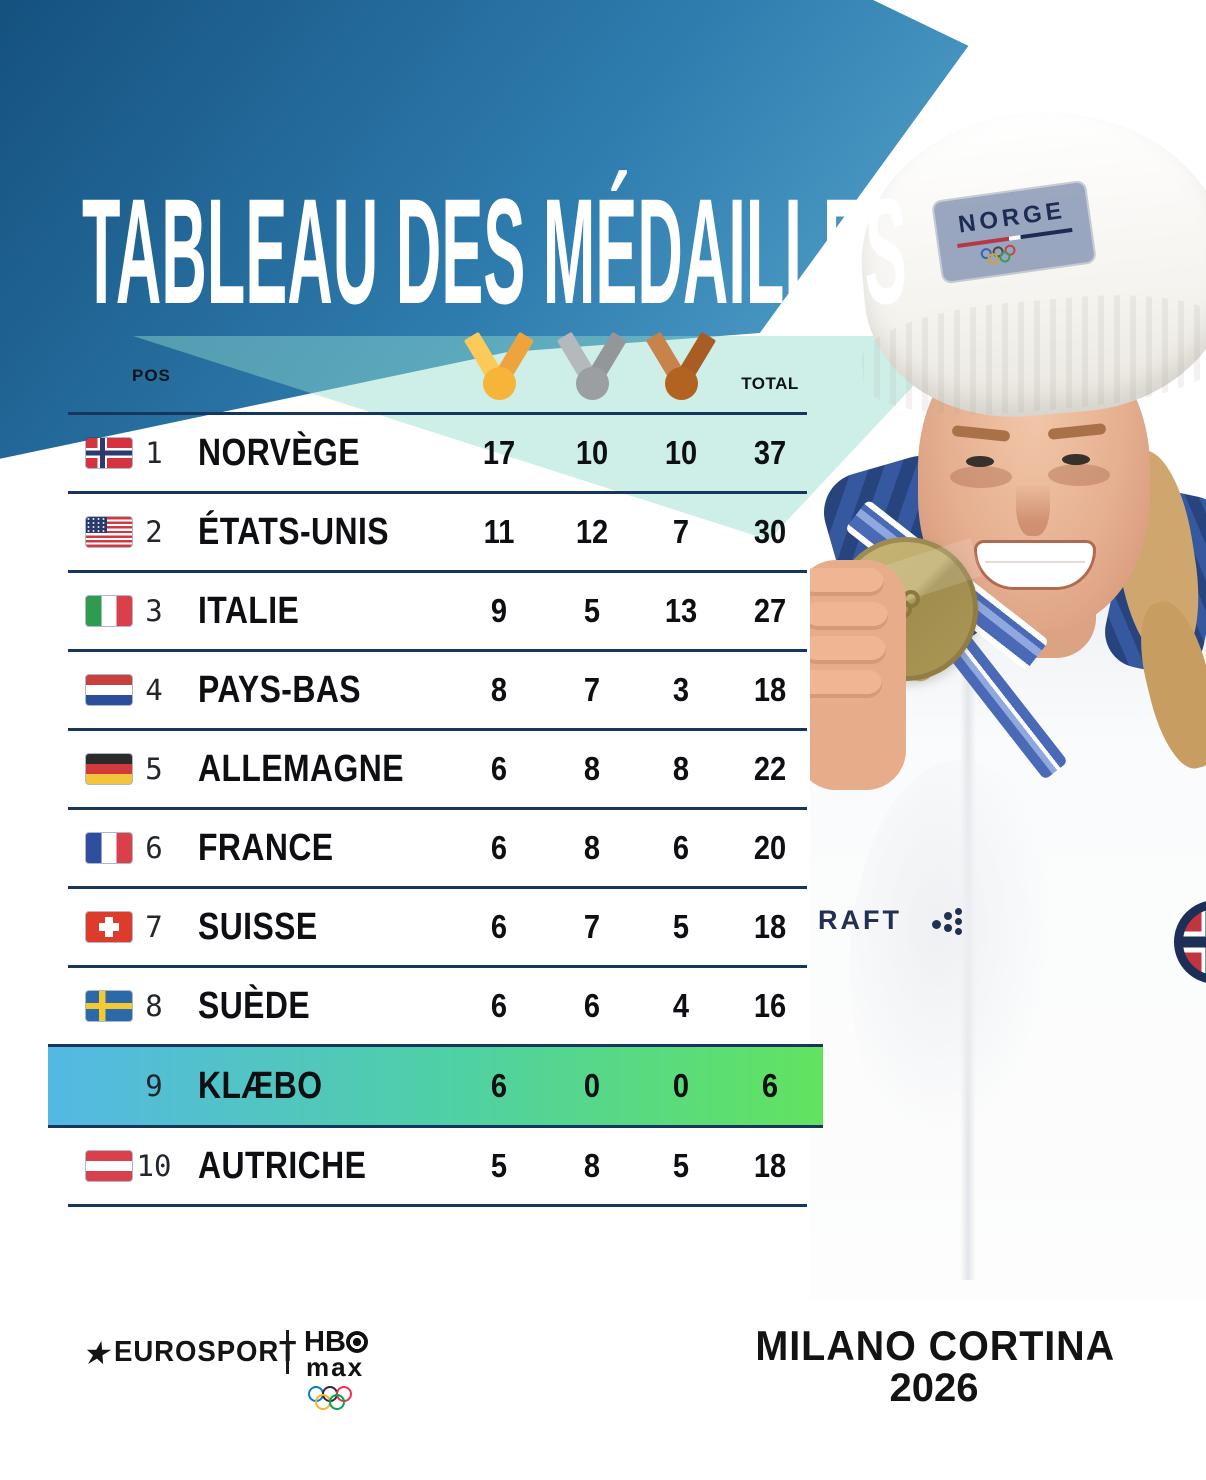  Describe the element at coordinates (154, 769) in the screenshot. I see `row-position: 5` at that location.